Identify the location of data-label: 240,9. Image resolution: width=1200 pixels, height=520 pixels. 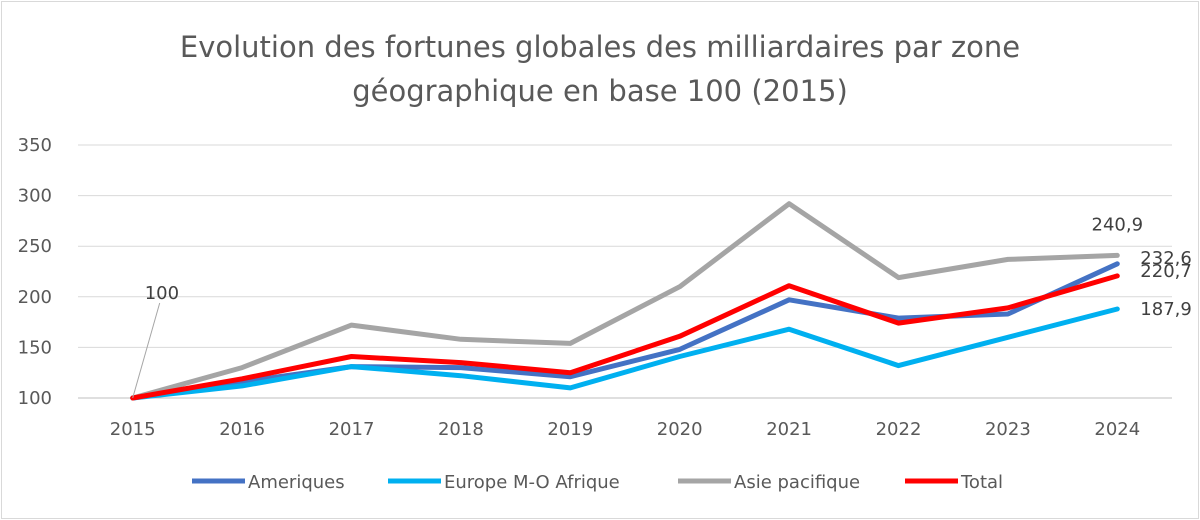
(1118, 224).